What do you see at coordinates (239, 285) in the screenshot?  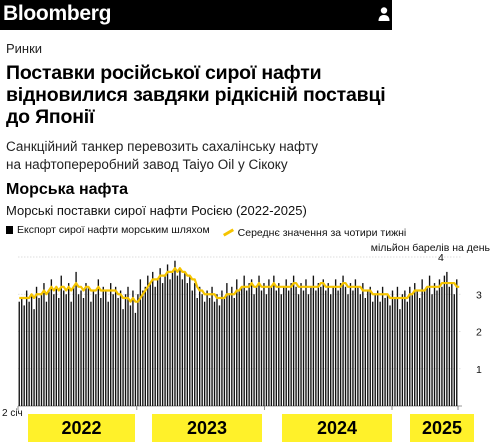 I see `average-line` at bounding box center [239, 285].